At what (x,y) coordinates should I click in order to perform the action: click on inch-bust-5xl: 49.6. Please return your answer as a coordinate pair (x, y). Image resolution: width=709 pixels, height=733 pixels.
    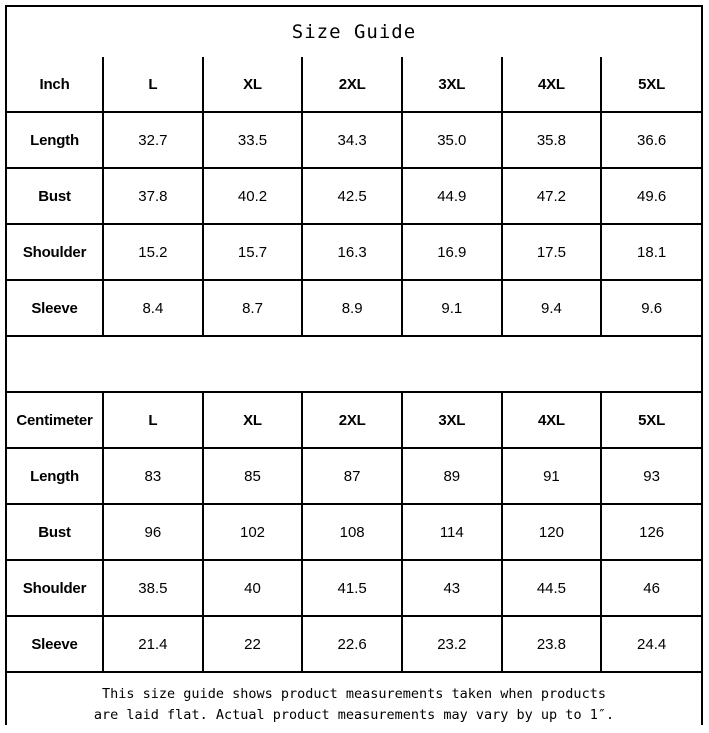
    Looking at the image, I should click on (651, 196).